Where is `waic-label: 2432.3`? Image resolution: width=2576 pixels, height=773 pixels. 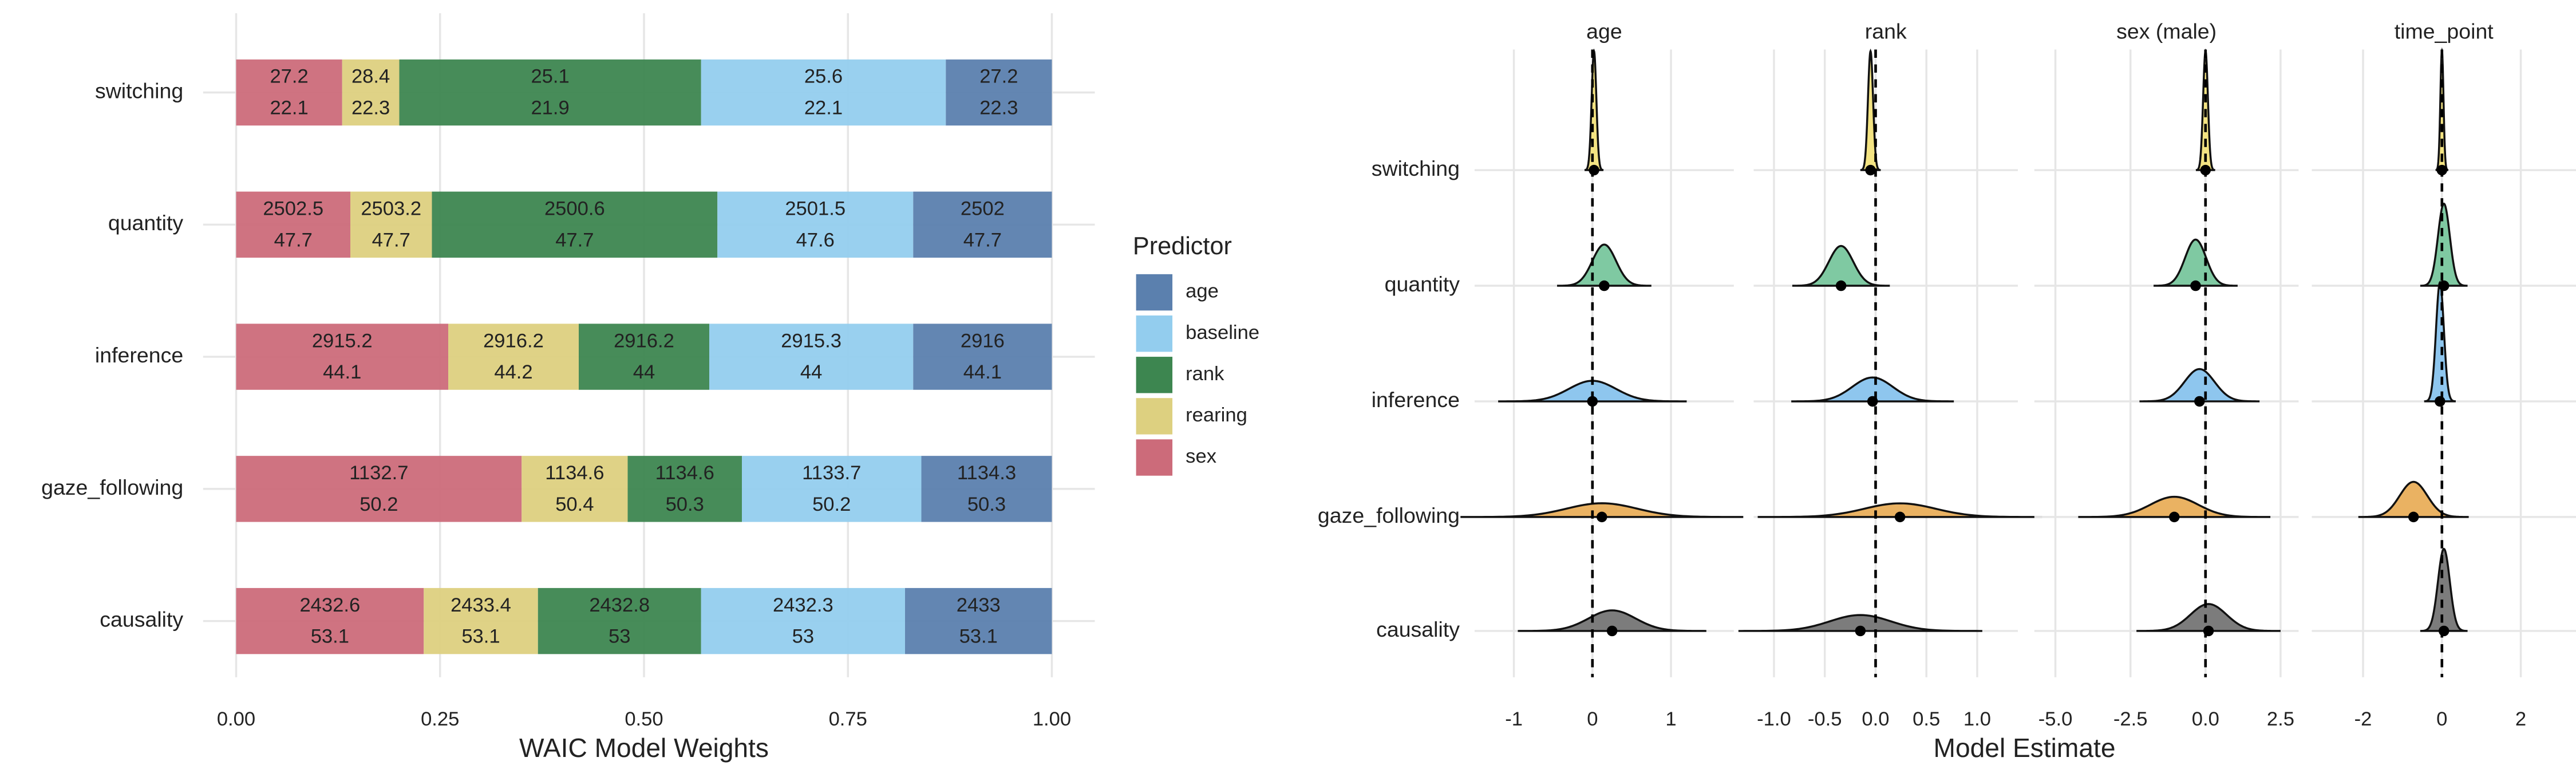 waic-label: 2432.3 is located at coordinates (803, 605).